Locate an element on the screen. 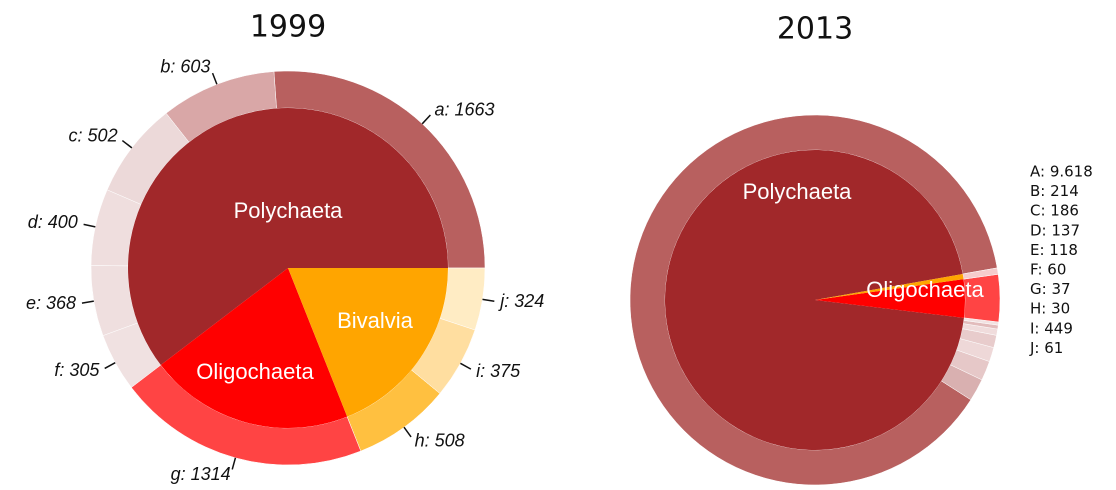  segment-label: h: 508 is located at coordinates (440, 441).